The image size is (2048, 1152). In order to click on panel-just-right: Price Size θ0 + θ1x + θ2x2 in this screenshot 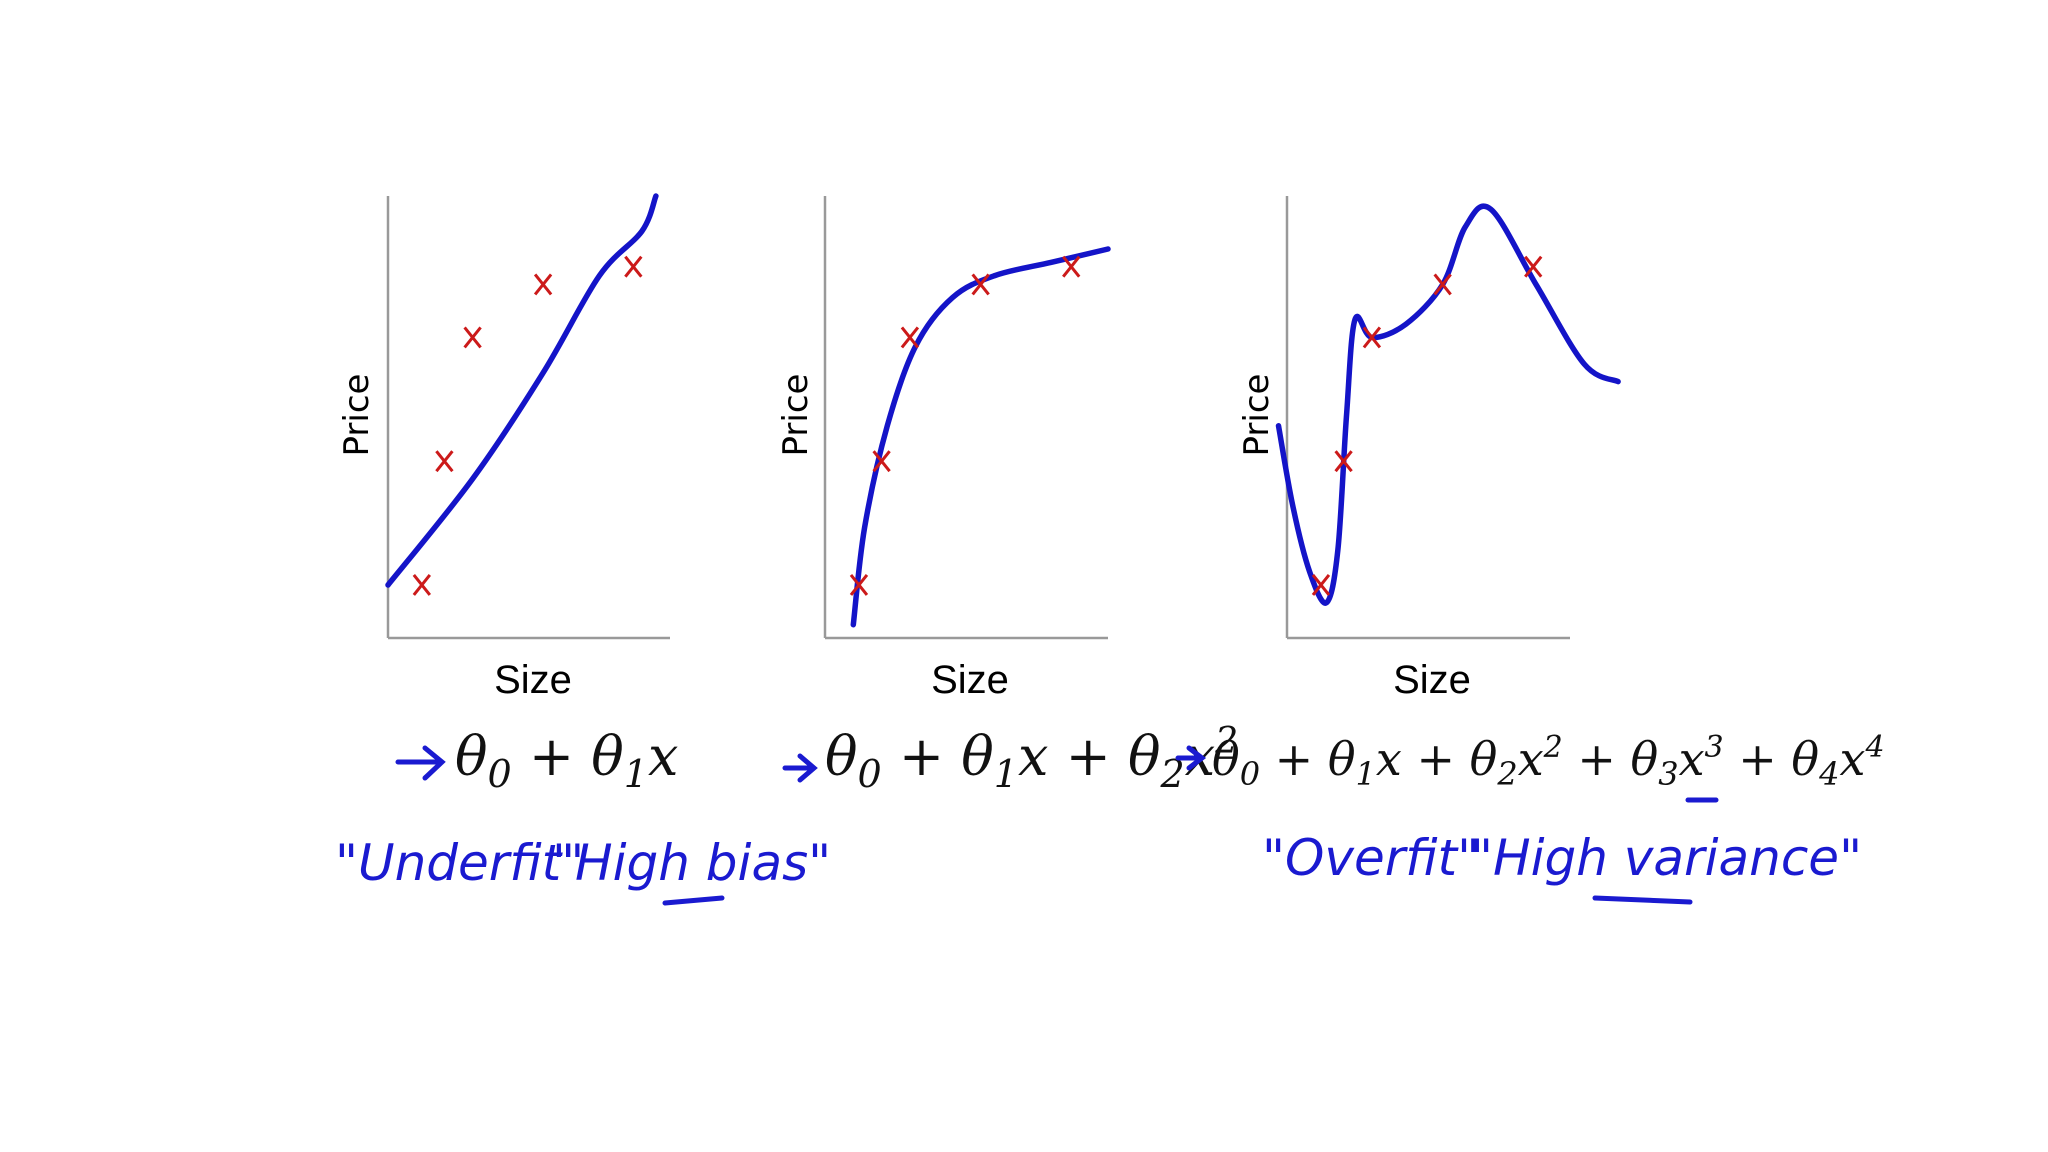, I will do `click(1007, 496)`.